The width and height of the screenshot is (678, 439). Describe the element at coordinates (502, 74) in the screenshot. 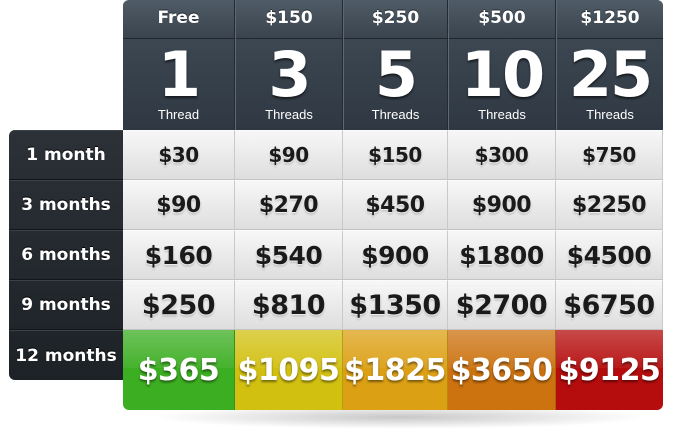

I see `thread-count: 10` at that location.